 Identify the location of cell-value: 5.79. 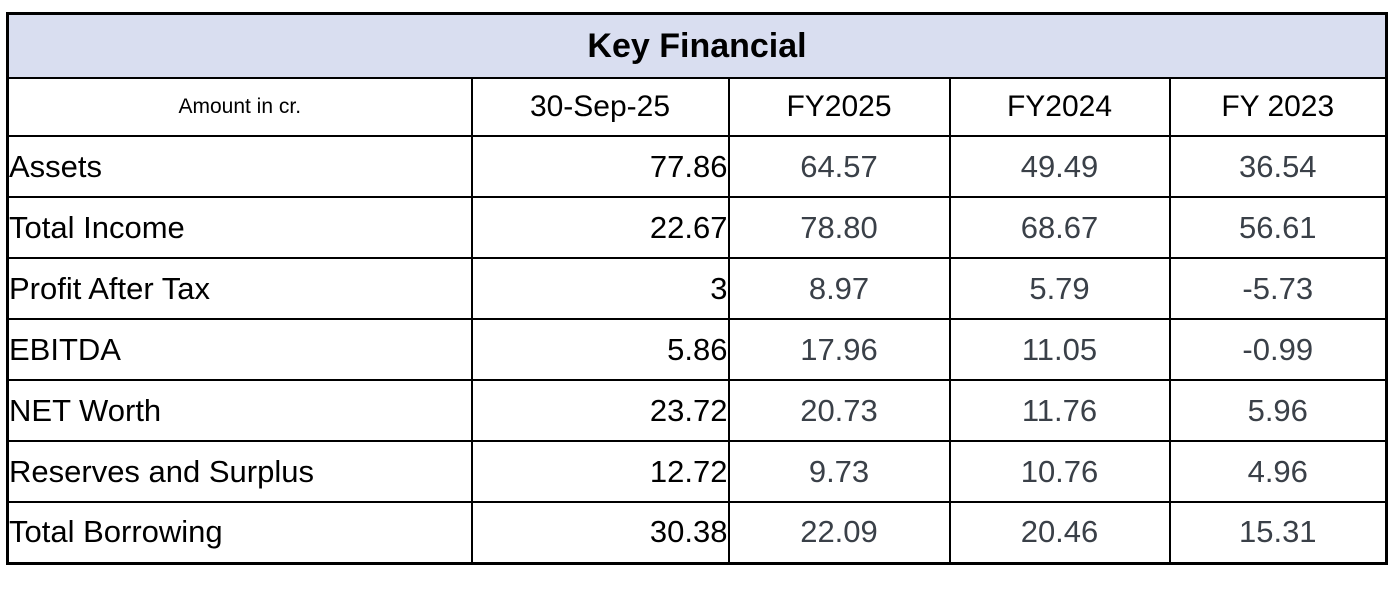
(1059, 288).